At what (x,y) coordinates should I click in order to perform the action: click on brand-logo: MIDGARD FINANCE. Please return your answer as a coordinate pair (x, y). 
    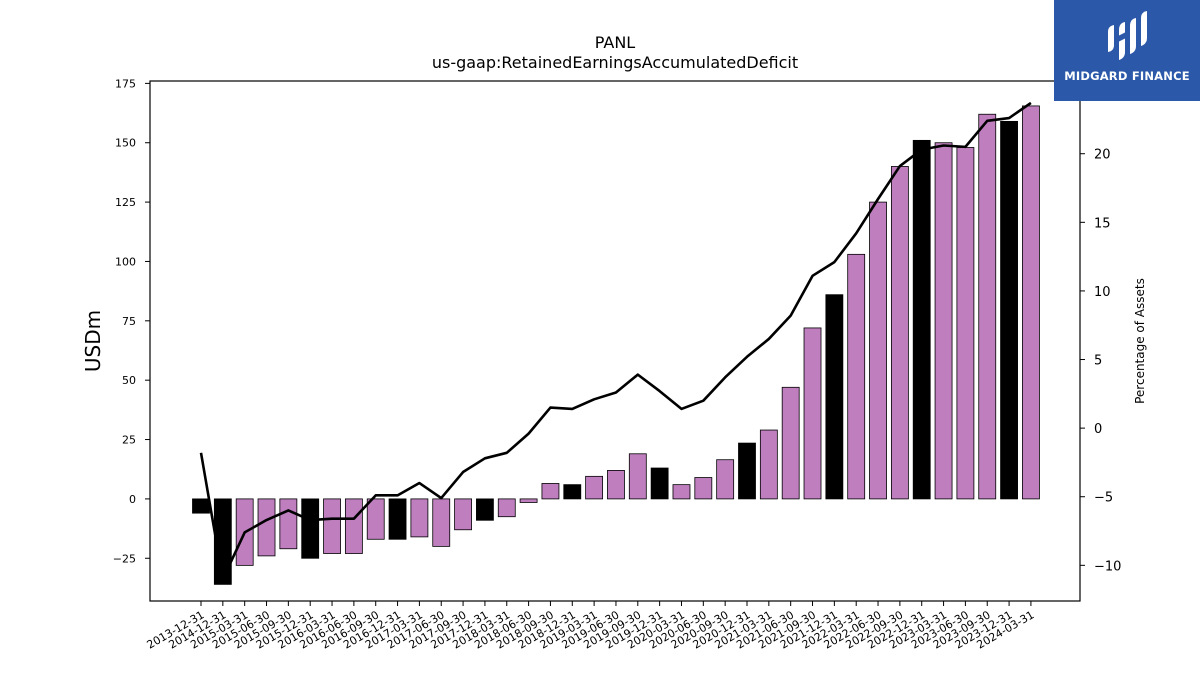
    Looking at the image, I should click on (1127, 50).